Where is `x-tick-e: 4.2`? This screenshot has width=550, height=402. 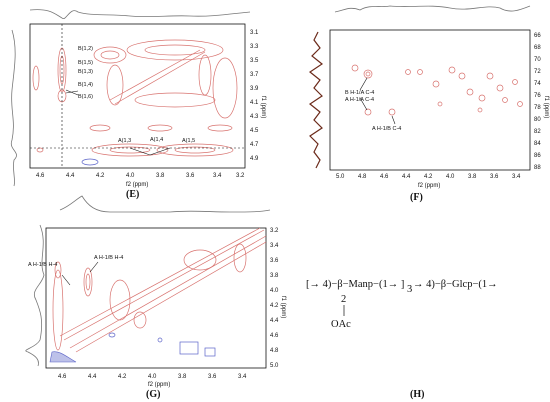
x-tick-e: 4.2 is located at coordinates (100, 176).